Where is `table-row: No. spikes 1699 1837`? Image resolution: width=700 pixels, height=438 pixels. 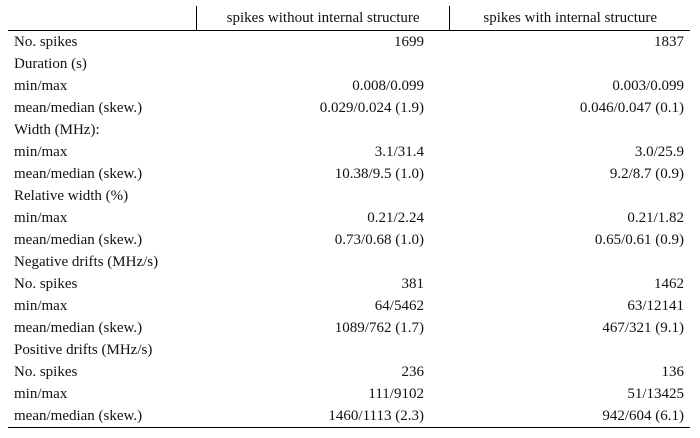
table-row: No. spikes 1699 1837 is located at coordinates (349, 42).